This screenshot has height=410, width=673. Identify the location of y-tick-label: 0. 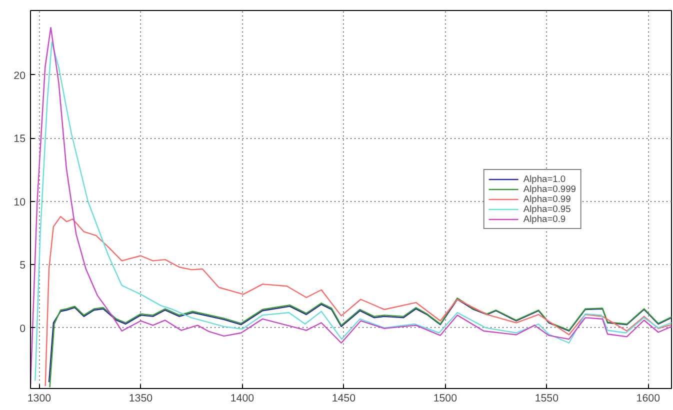
(23, 328).